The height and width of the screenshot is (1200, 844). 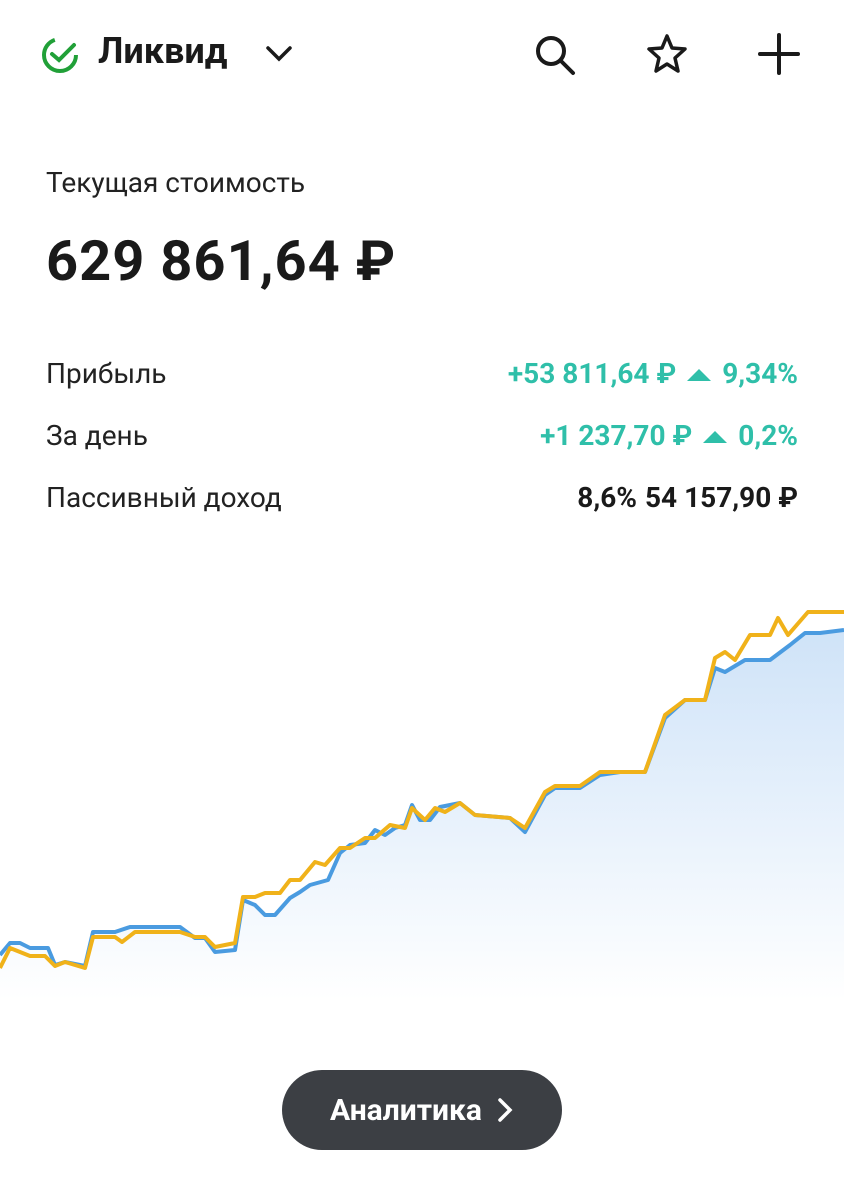 I want to click on analytics-button: Аналитика, so click(x=422, y=1110).